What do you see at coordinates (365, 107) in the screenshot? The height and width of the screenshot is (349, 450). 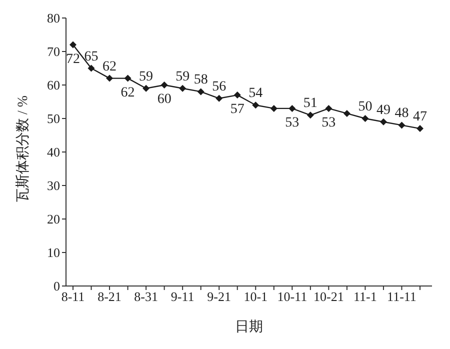 I see `data-label: 50` at bounding box center [365, 107].